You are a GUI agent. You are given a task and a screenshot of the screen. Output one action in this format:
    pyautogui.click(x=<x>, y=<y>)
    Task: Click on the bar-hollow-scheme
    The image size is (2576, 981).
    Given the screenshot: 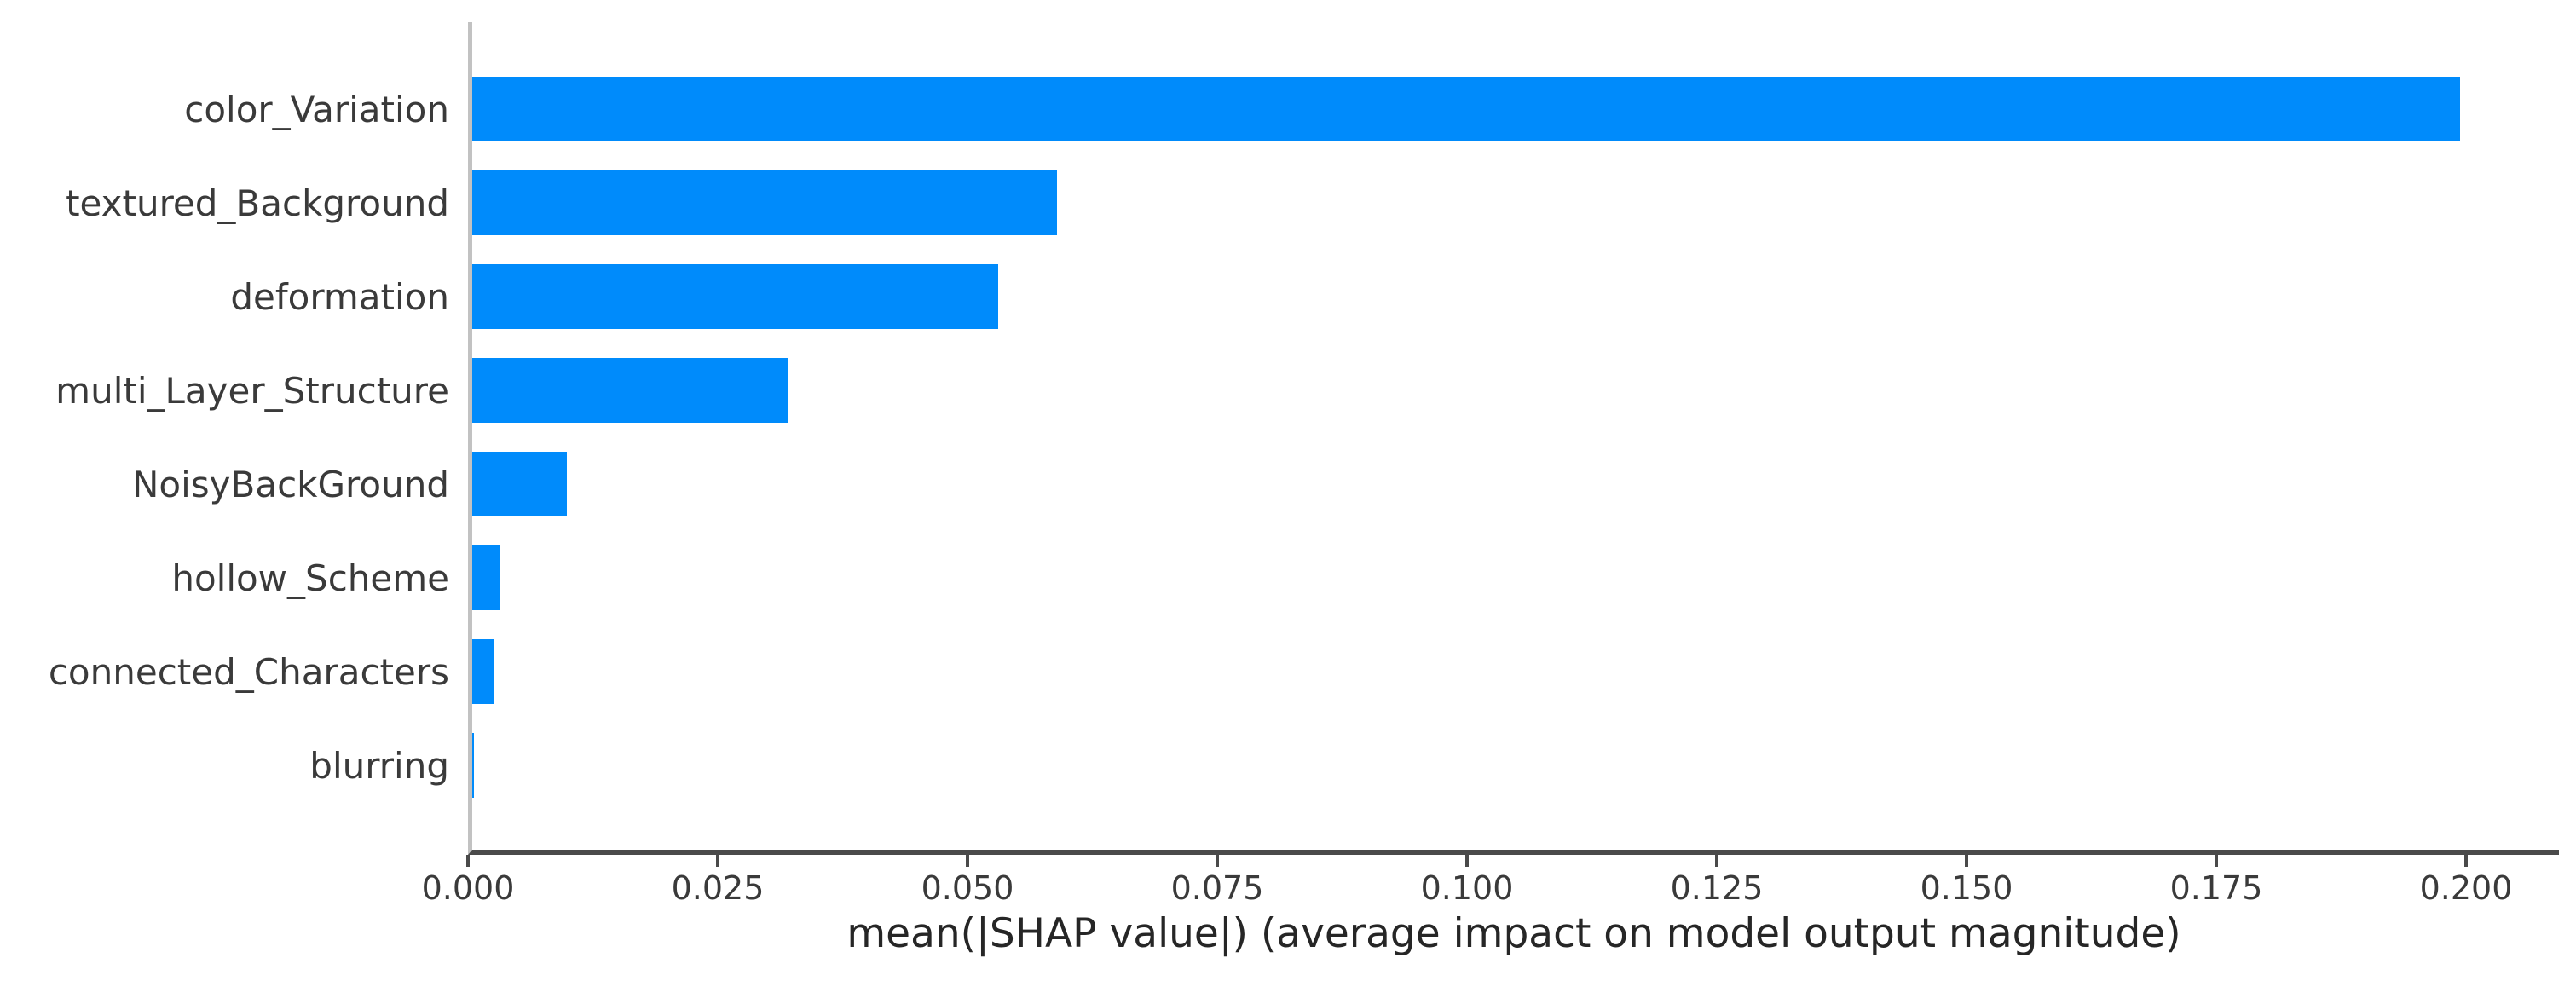 What is the action you would take?
    pyautogui.click(x=486, y=577)
    